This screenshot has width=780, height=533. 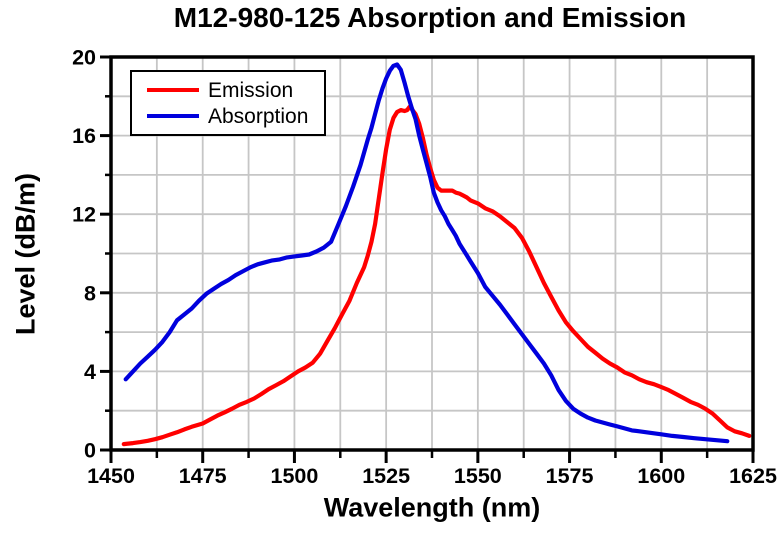 I want to click on legend-label: Absorption, so click(x=258, y=116).